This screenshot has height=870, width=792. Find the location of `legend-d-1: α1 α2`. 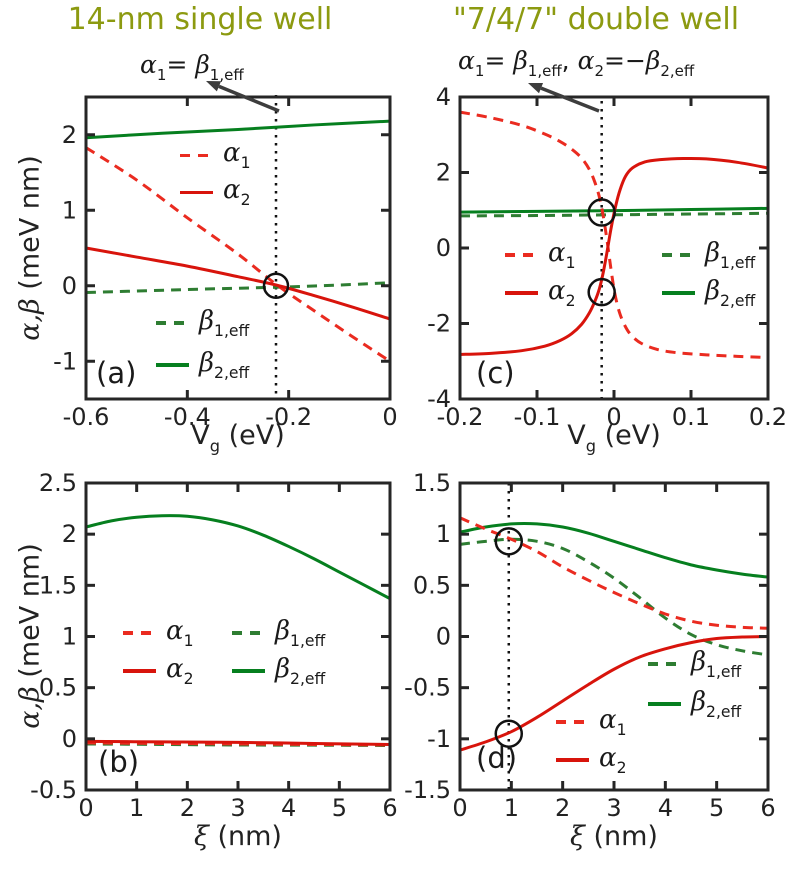

legend-d-1: α1 α2 is located at coordinates (591, 741).